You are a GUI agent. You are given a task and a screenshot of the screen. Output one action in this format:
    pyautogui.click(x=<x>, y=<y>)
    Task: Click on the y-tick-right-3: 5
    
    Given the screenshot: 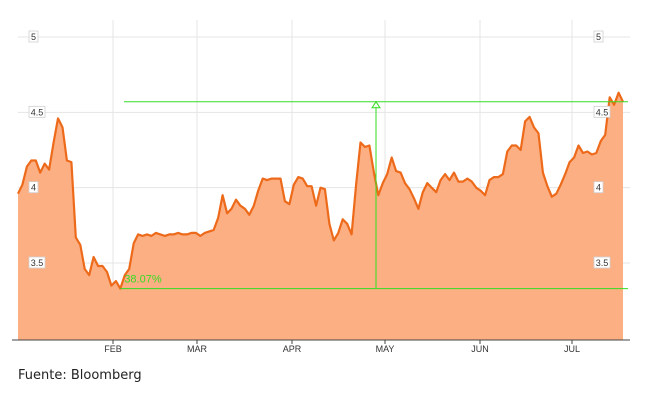 What is the action you would take?
    pyautogui.click(x=598, y=36)
    